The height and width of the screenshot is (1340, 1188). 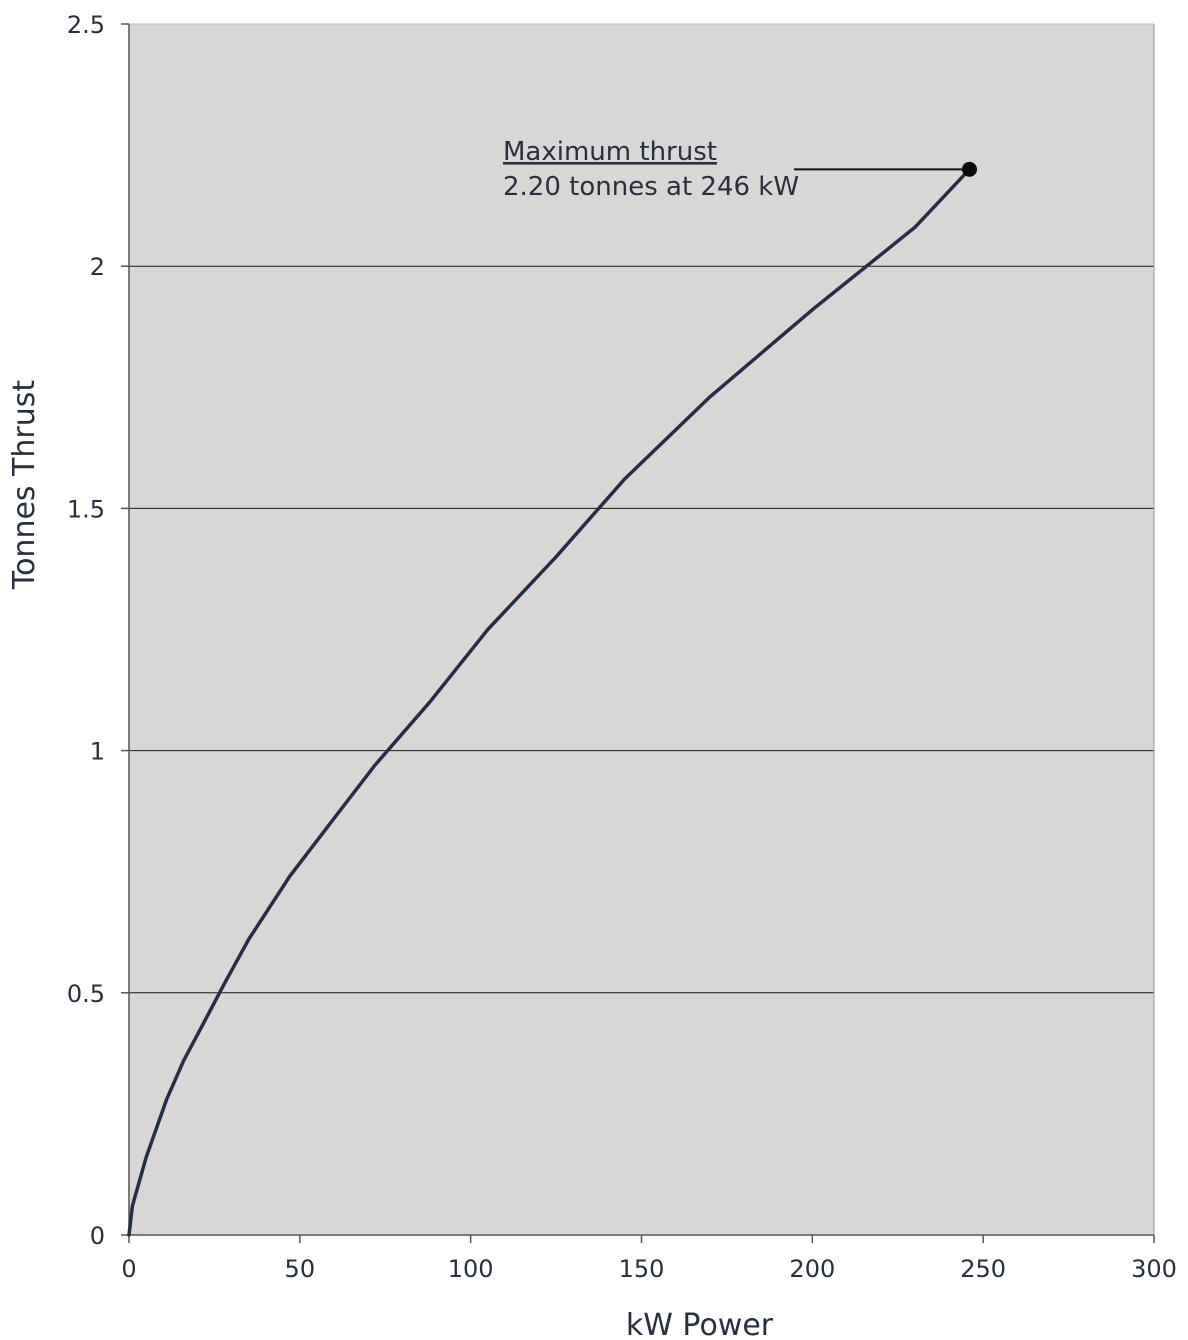 I want to click on max-thrust-marker, so click(x=969, y=169).